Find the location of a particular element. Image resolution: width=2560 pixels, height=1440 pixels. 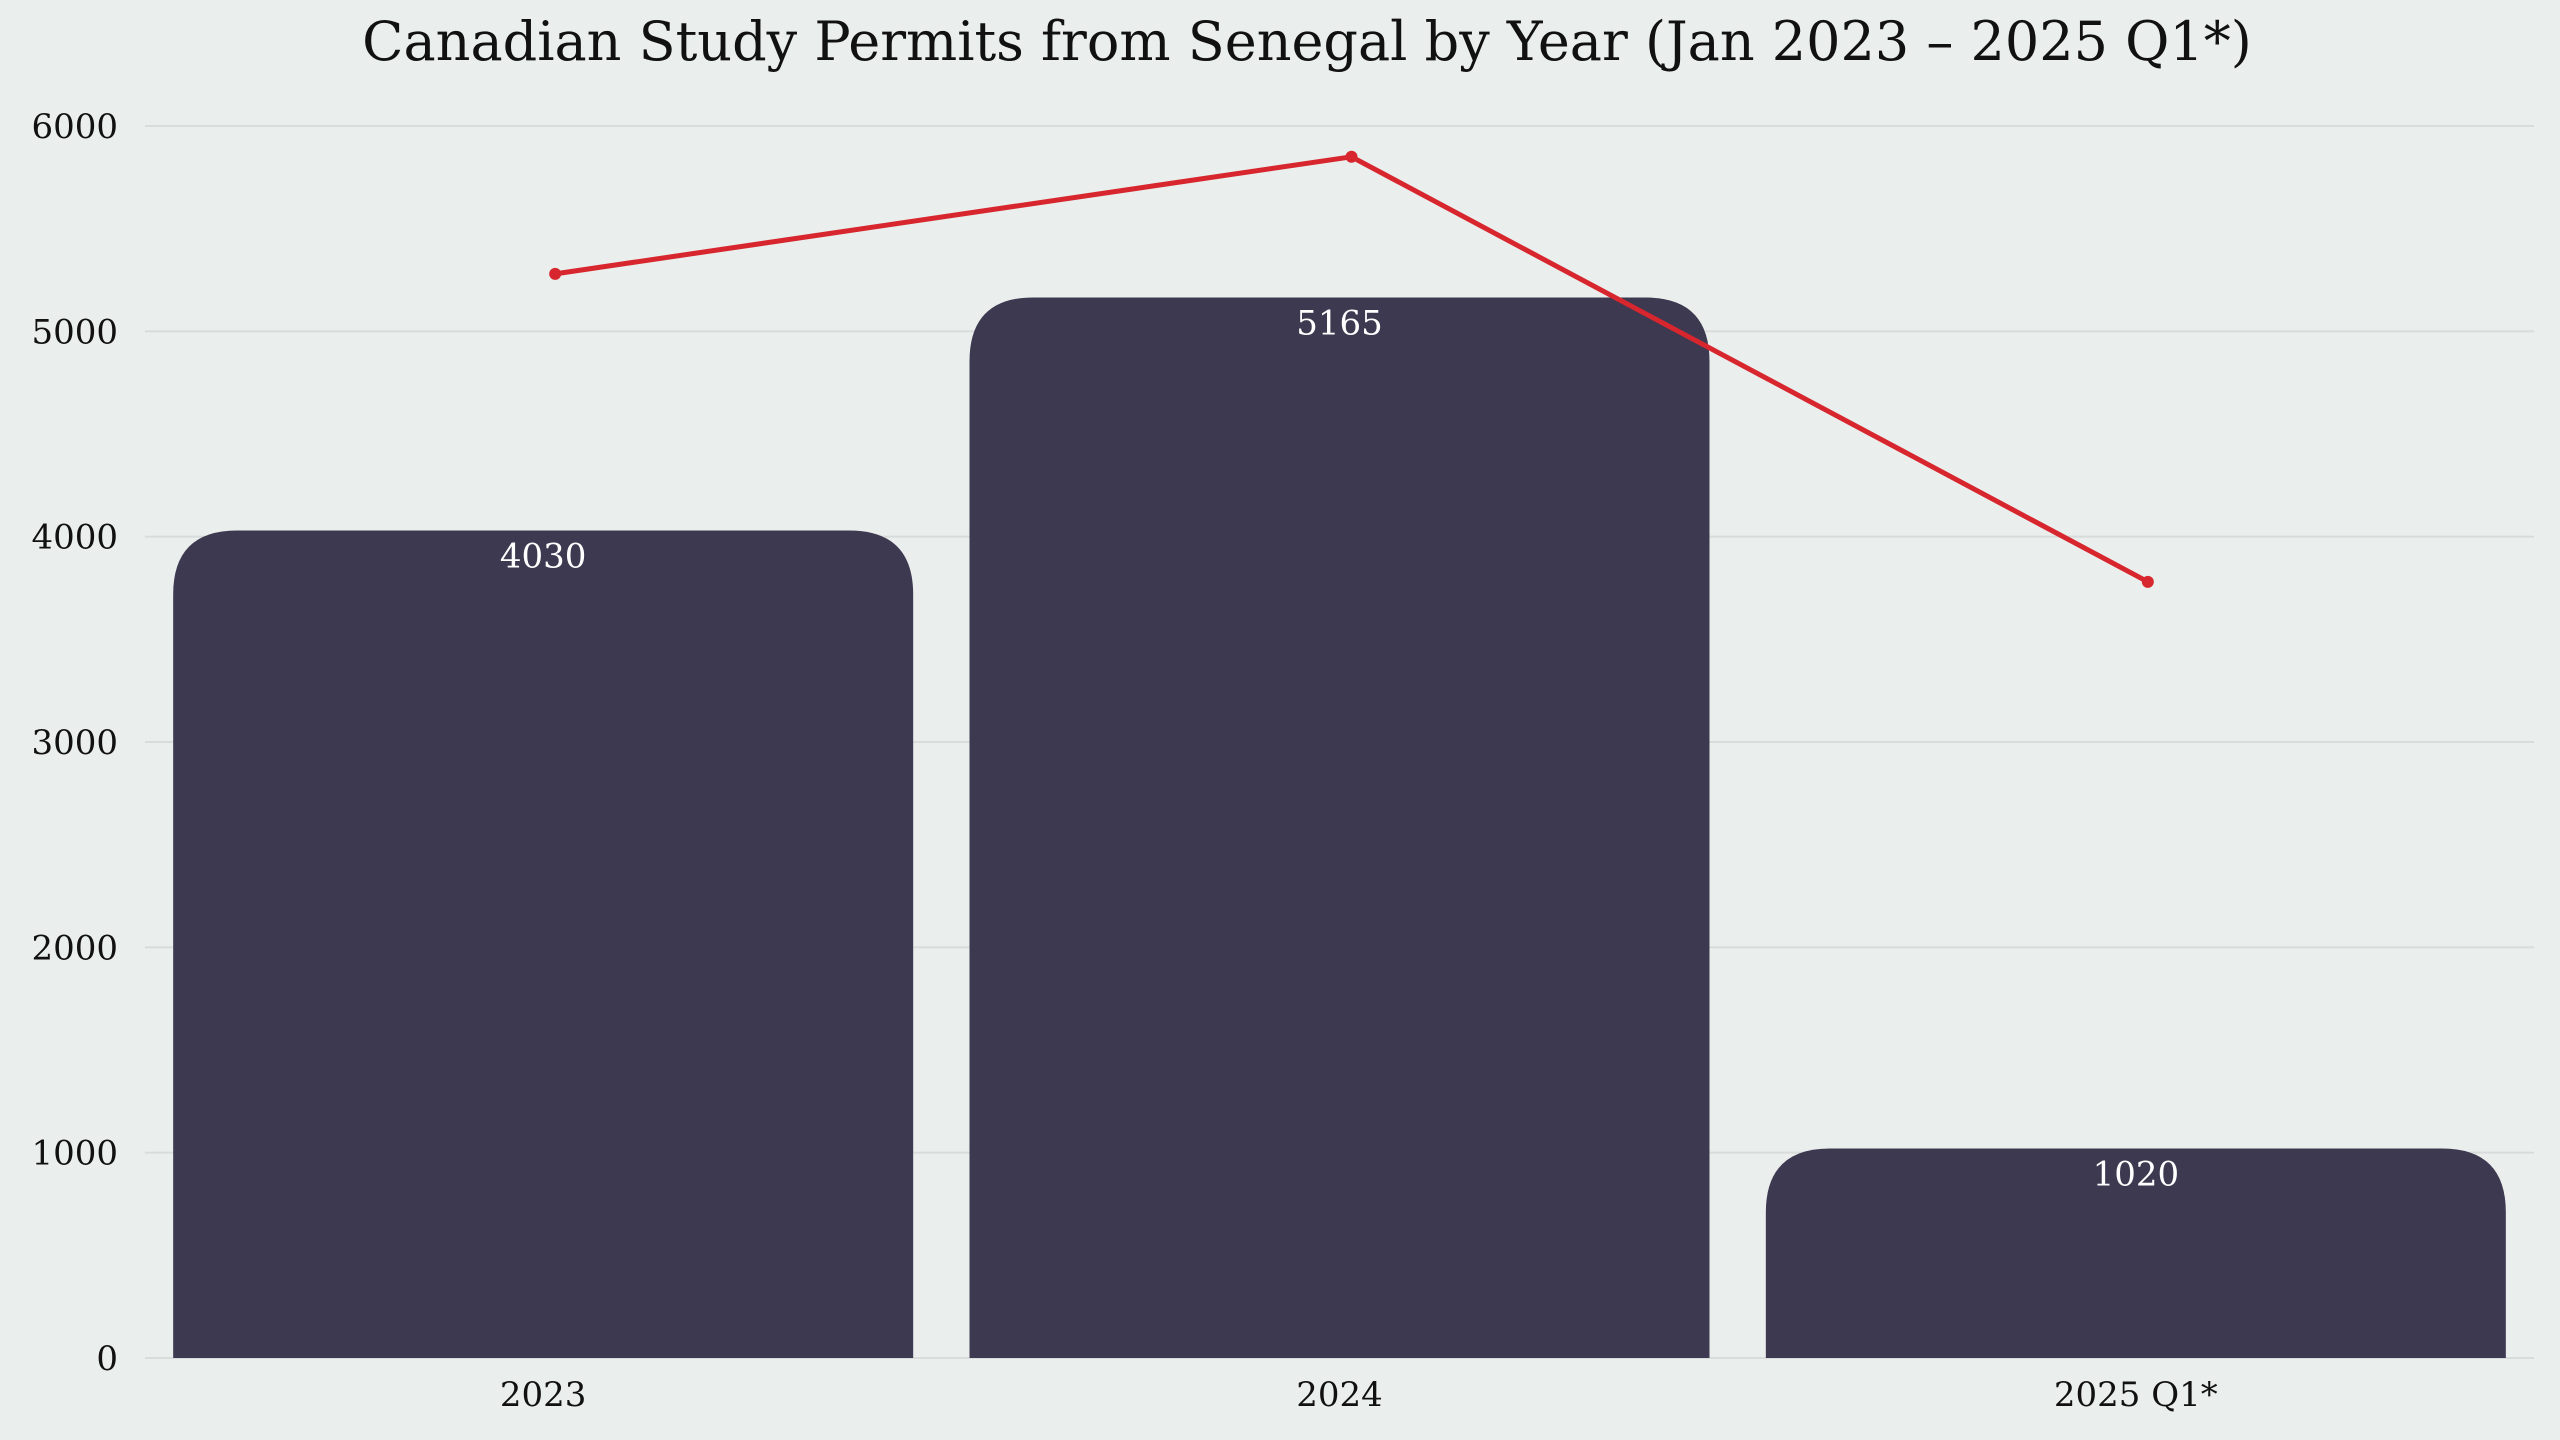

bar-label-2024: 5165 is located at coordinates (1339, 323).